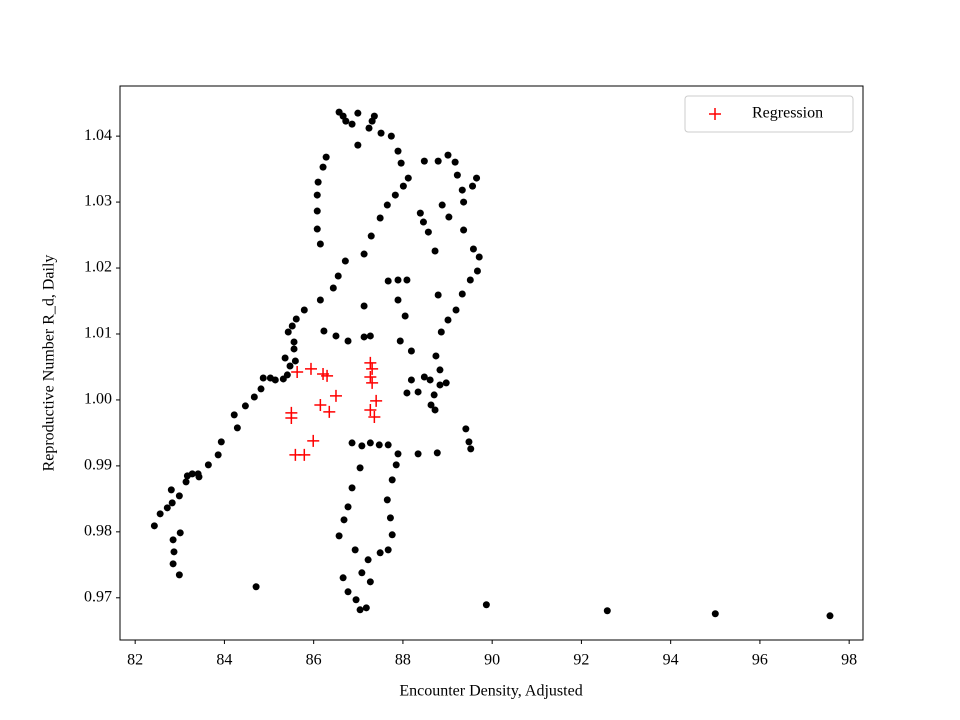 This screenshot has width=960, height=720. What do you see at coordinates (98, 135) in the screenshot?
I see `y-tick-label: 1.04` at bounding box center [98, 135].